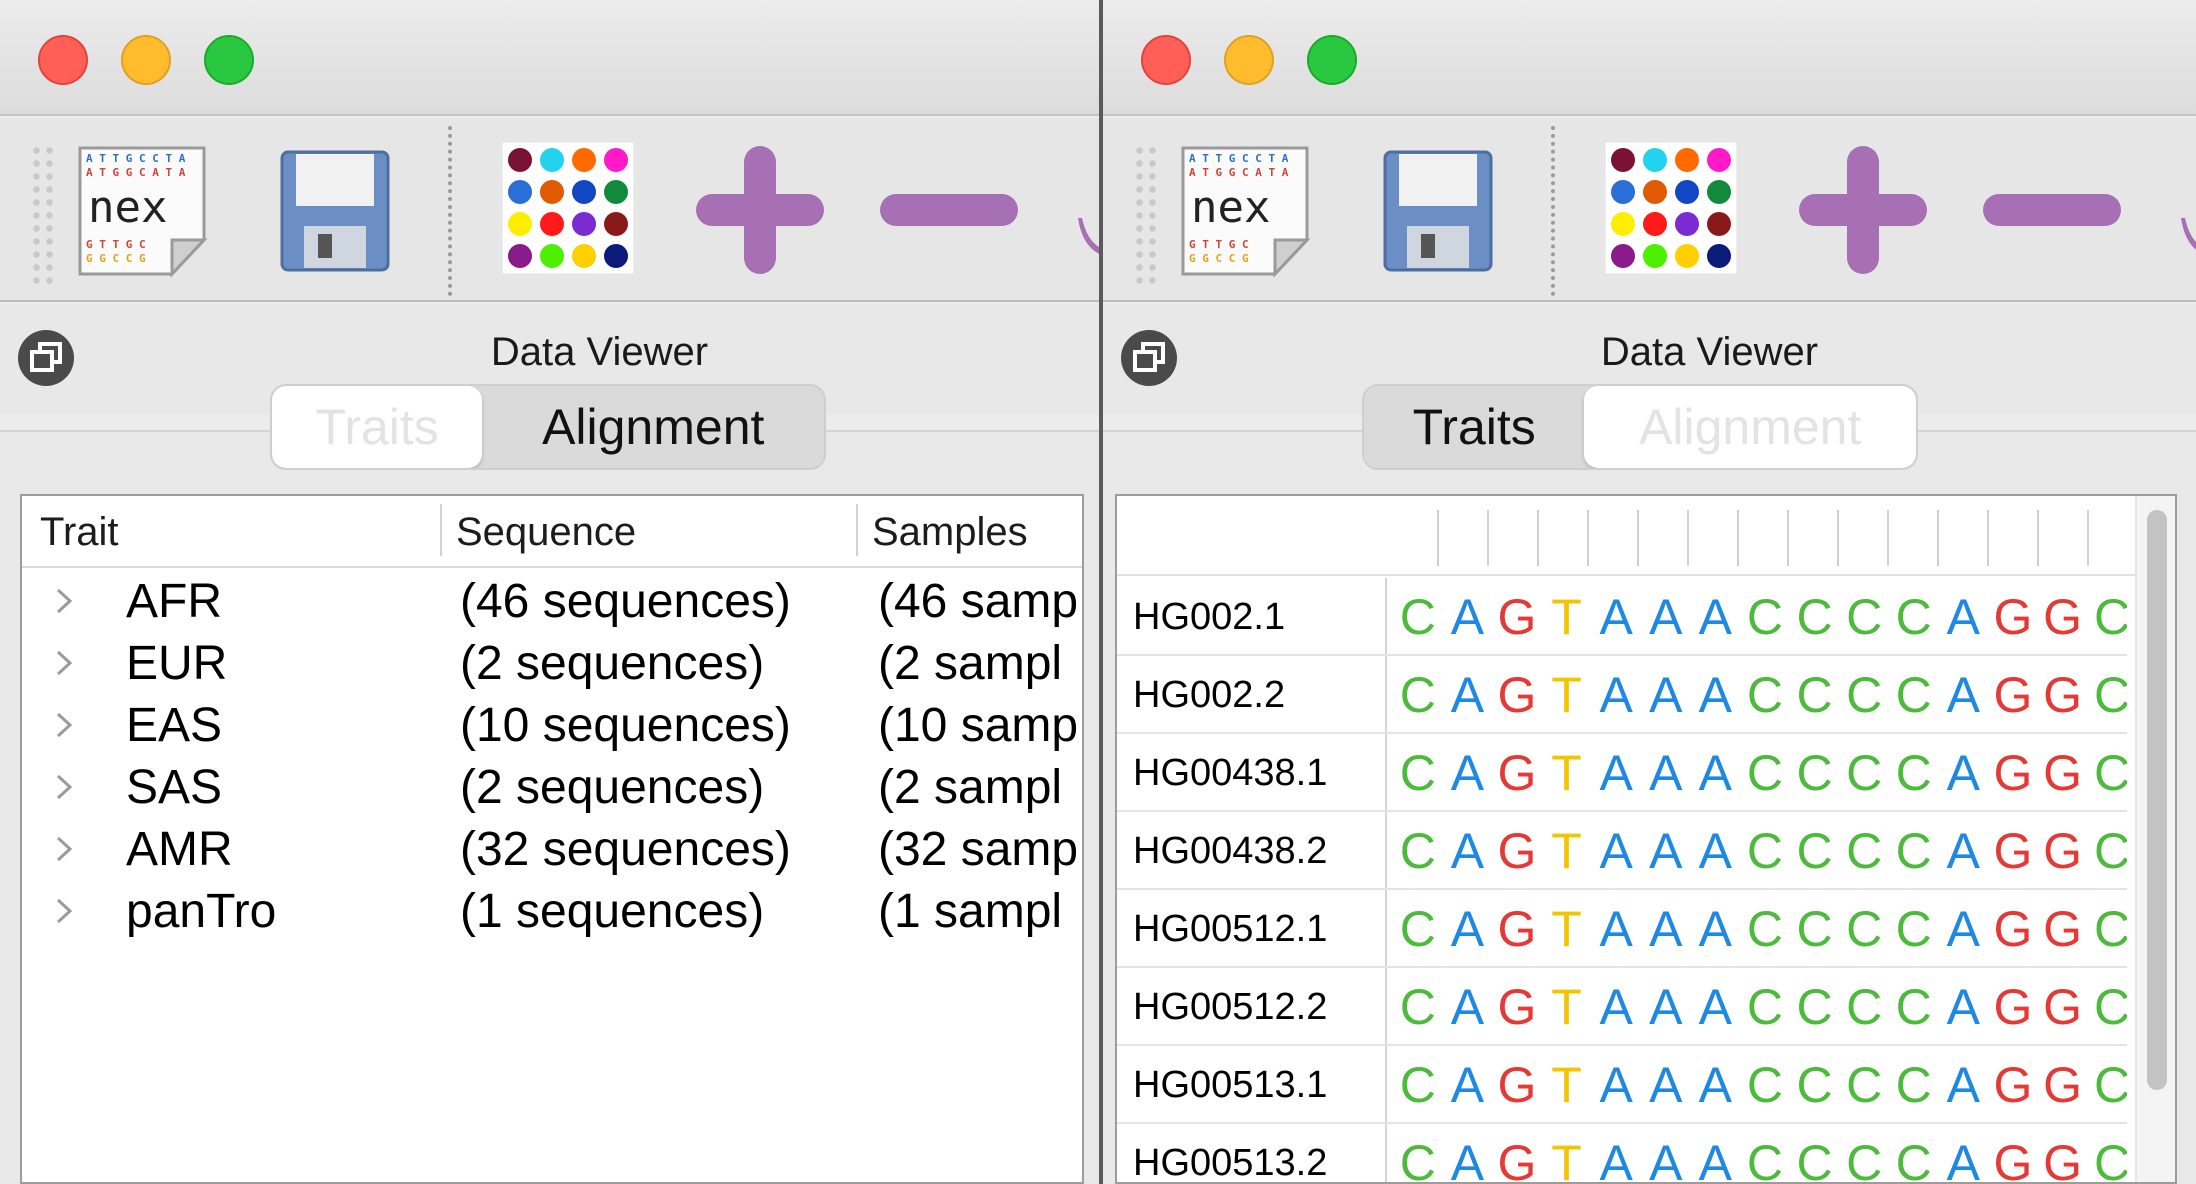  What do you see at coordinates (1252, 616) in the screenshot?
I see `sequence-name: HG002.1` at bounding box center [1252, 616].